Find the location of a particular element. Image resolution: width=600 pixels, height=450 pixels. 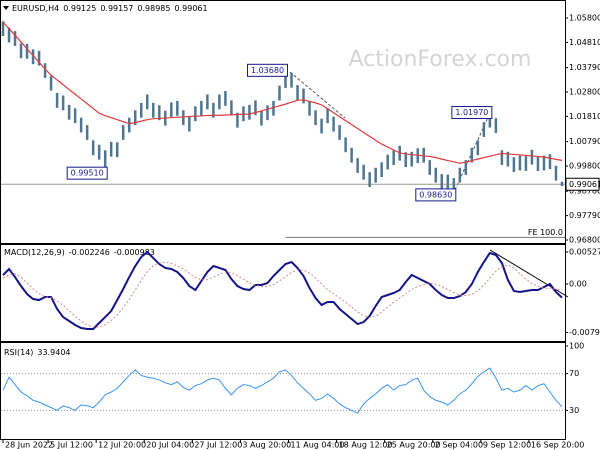

y-tick-label: 70 is located at coordinates (574, 373).